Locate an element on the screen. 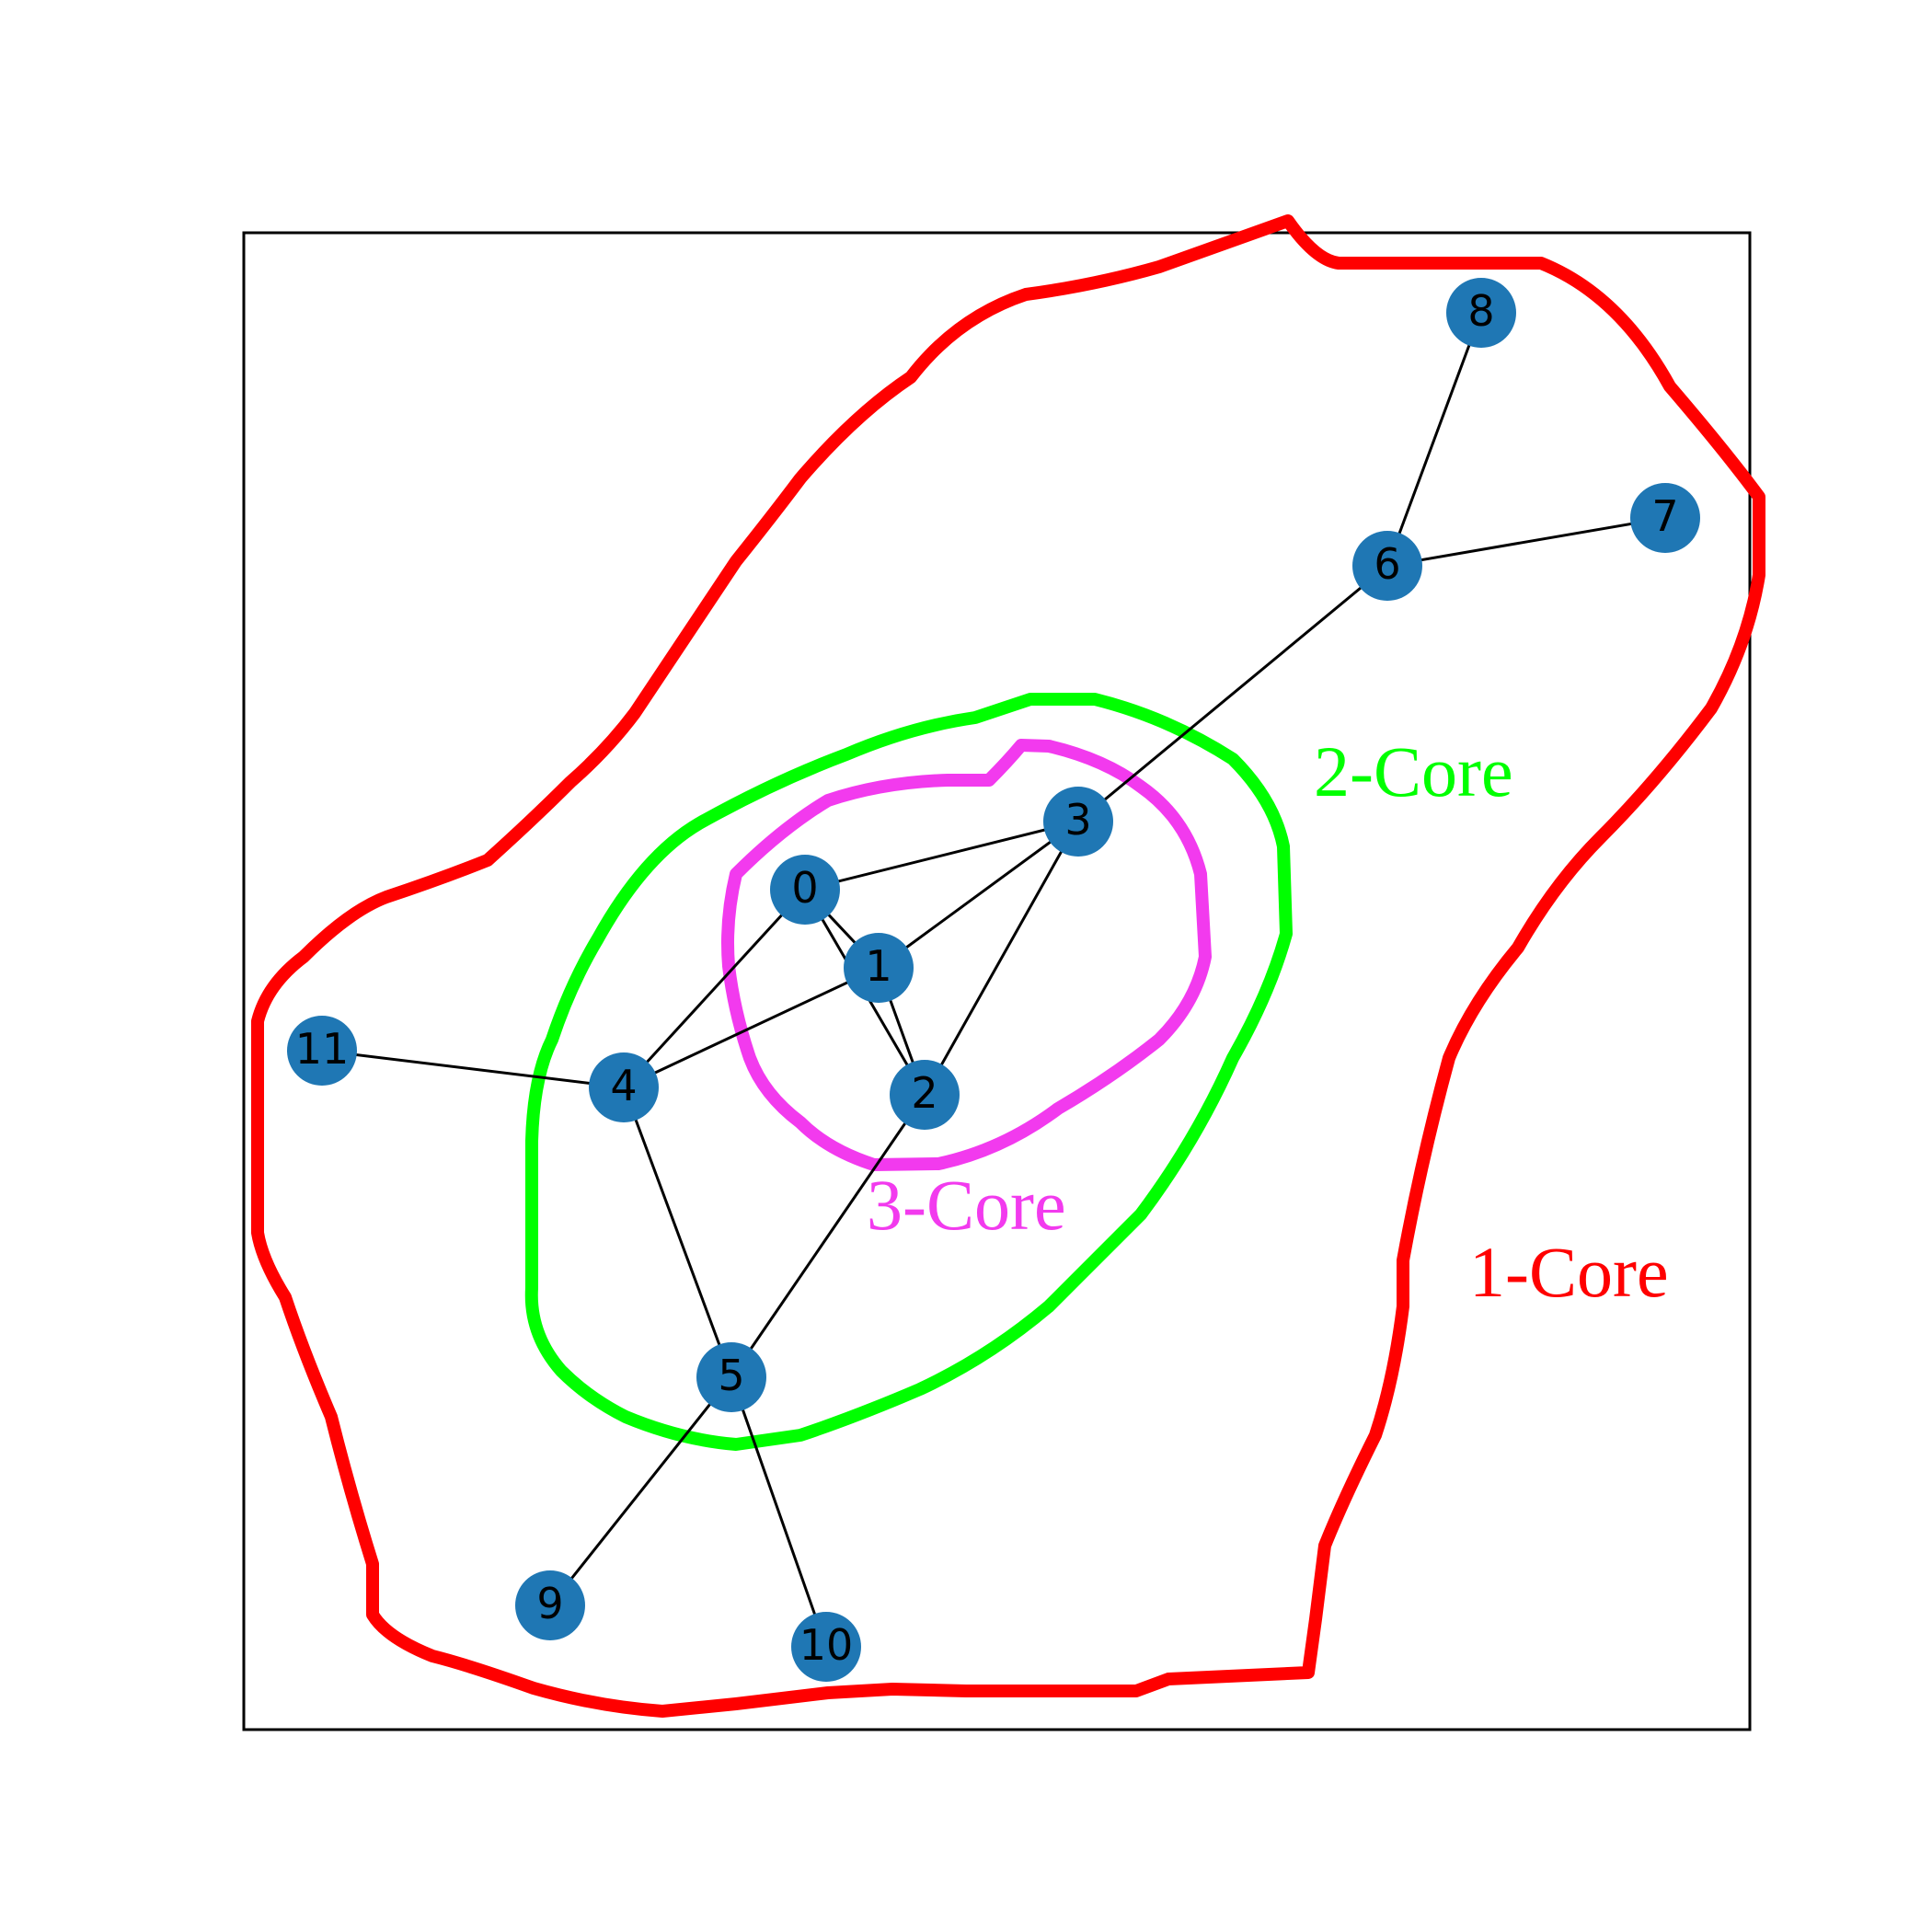  node-label: 0 is located at coordinates (804, 888).